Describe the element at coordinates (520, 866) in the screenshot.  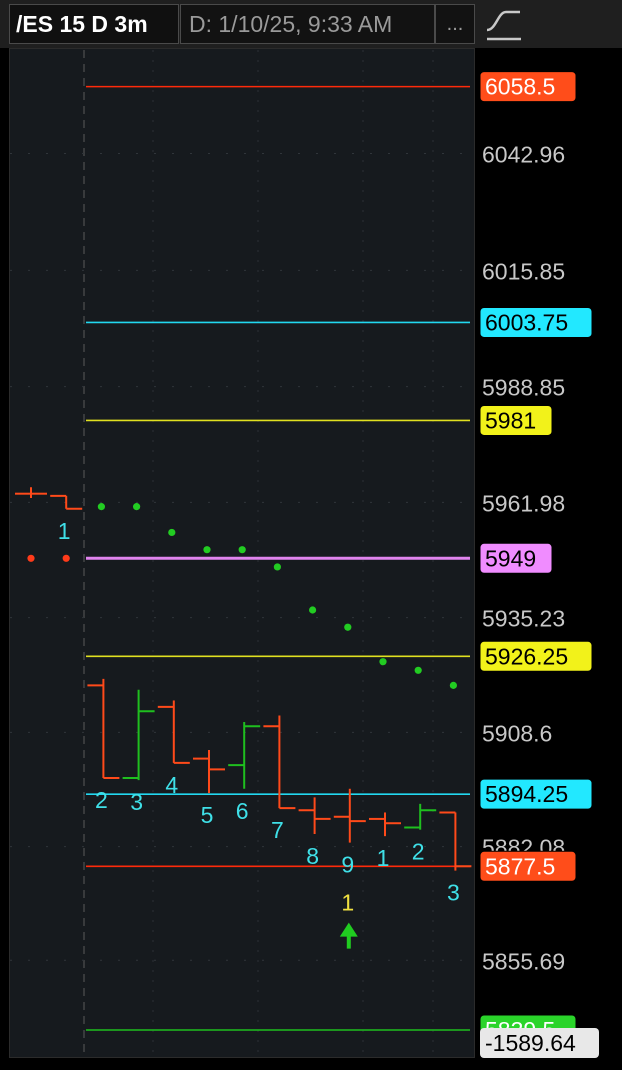
I see `level-price-label: 5877.5` at that location.